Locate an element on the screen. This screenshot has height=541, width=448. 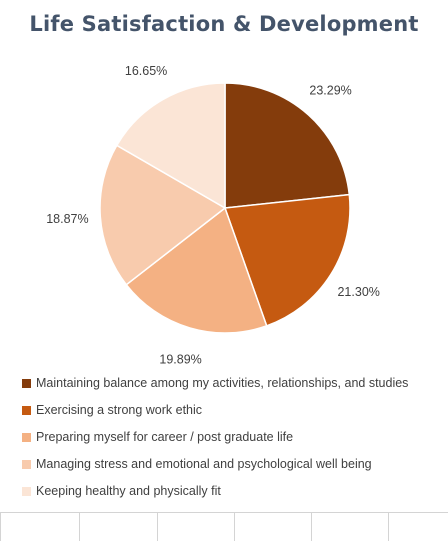
legend-item: Exercising a strong work ethic is located at coordinates (232, 410).